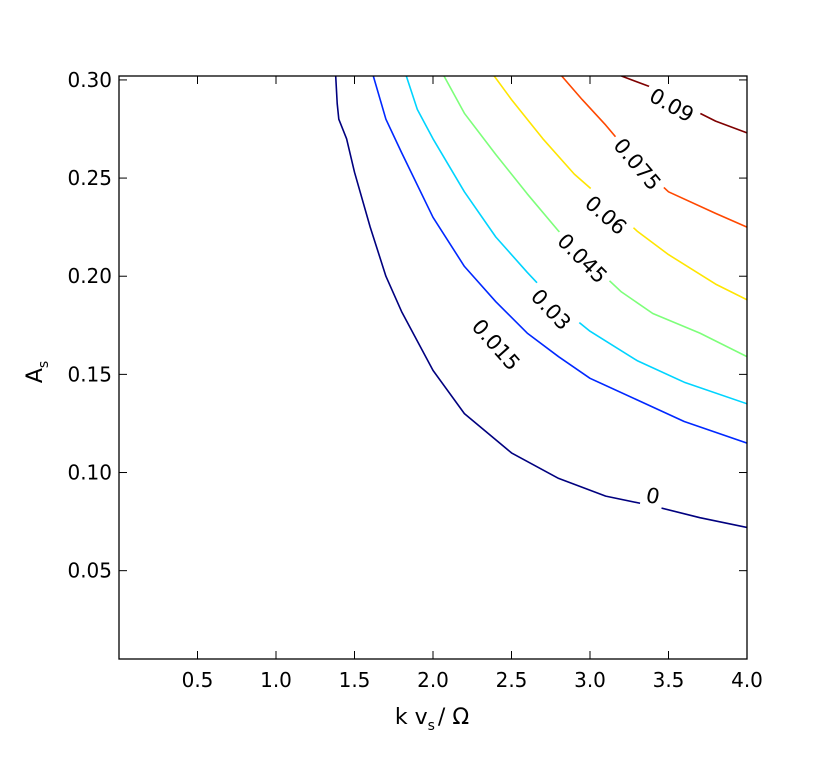 This screenshot has height=757, width=830. What do you see at coordinates (198, 680) in the screenshot?
I see `x-tick-label: 0.5` at bounding box center [198, 680].